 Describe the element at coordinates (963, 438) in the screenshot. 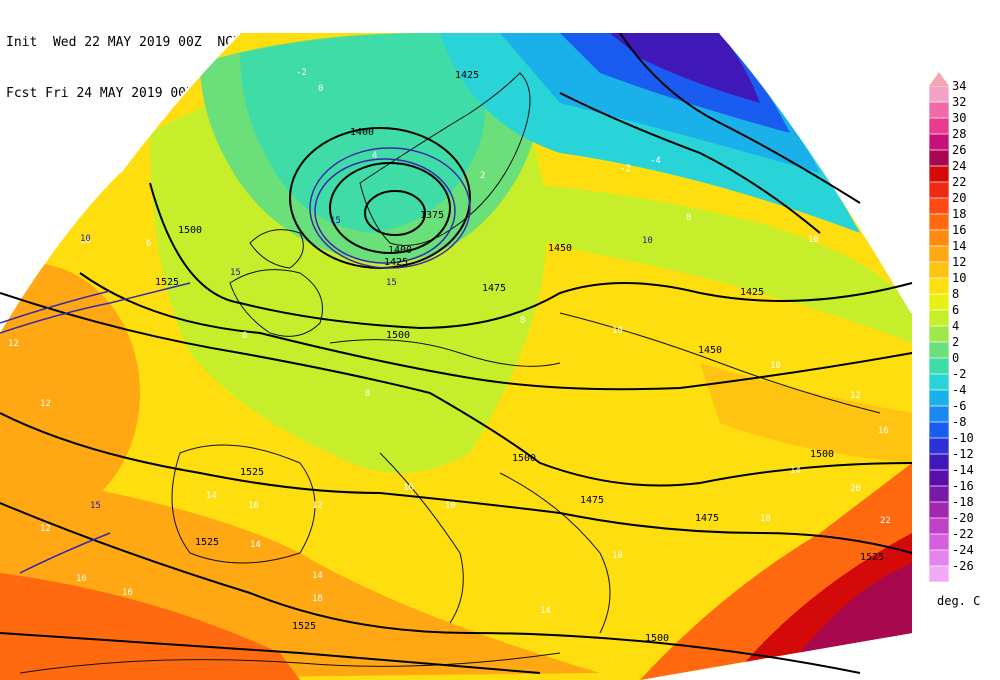

I see `colorbar-level-label: -10` at that location.